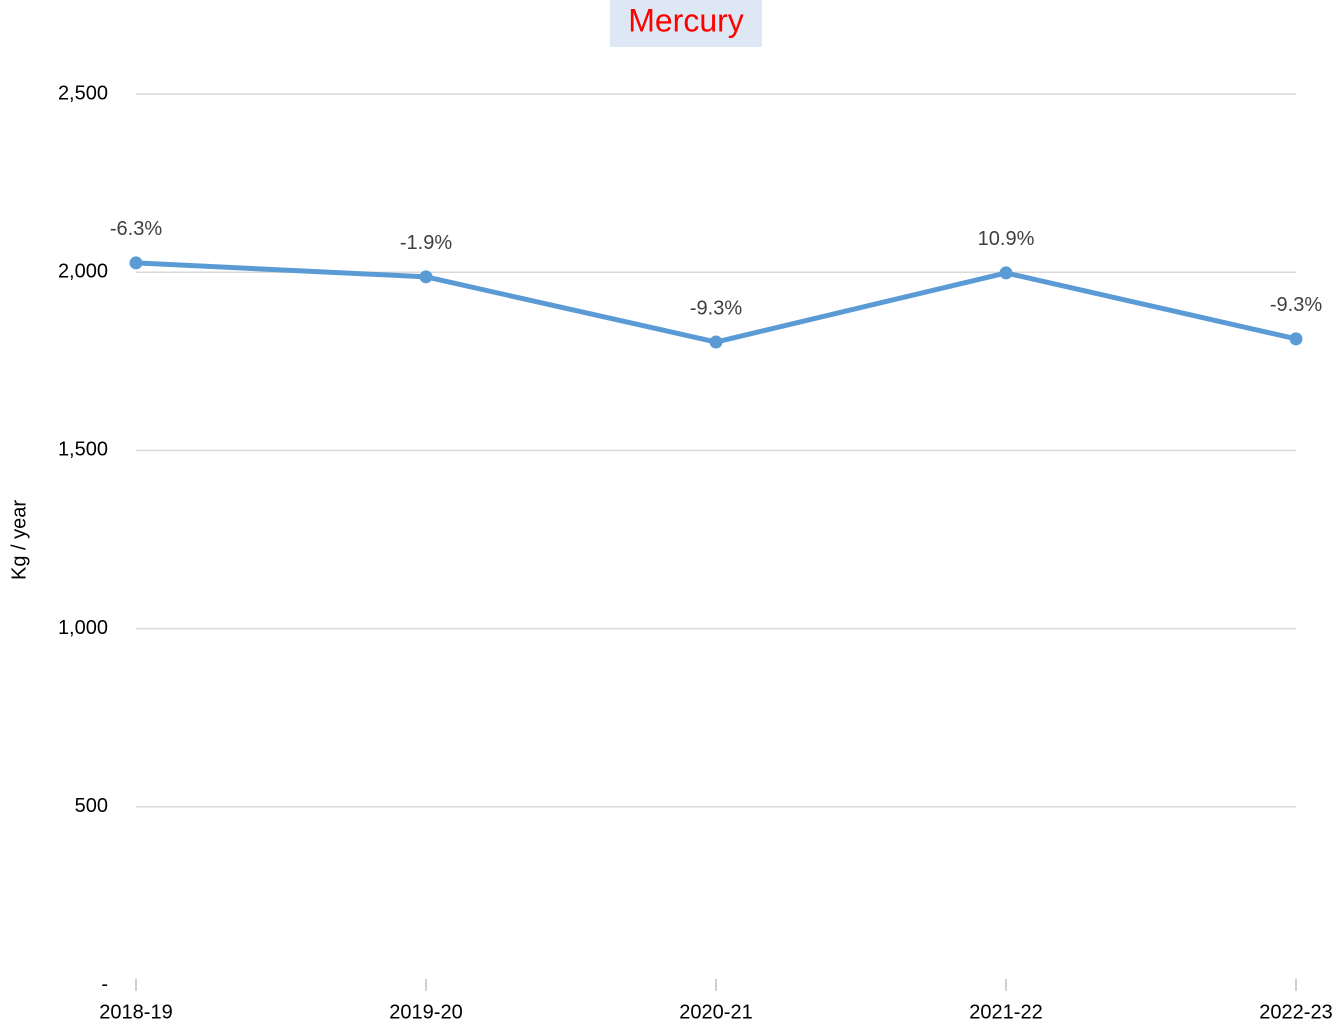  Describe the element at coordinates (83, 628) in the screenshot. I see `y-tick-label: 1,000` at that location.